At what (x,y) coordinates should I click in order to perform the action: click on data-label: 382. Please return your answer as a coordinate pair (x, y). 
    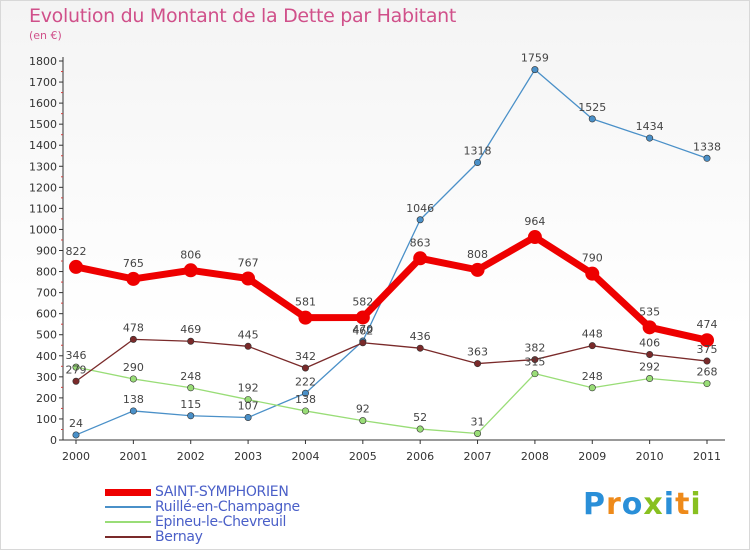
    Looking at the image, I should click on (534, 348).